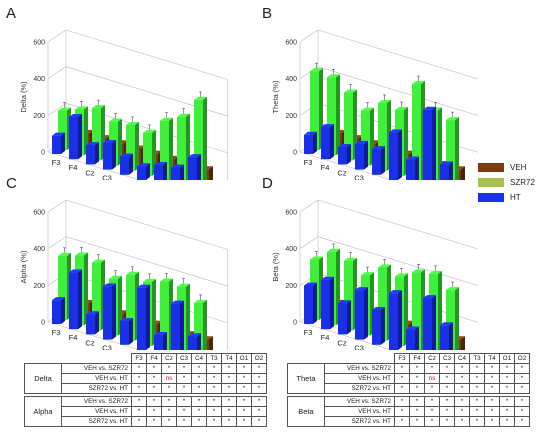 The image size is (550, 434). I want to click on panel-label: D, so click(267, 183).